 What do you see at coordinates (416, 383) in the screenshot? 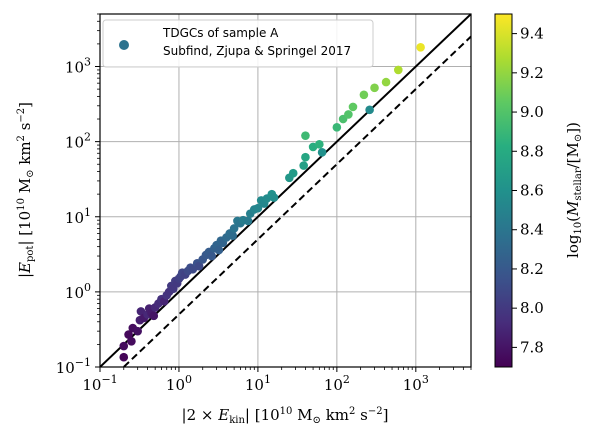
I see `x-tick-label: 10³` at bounding box center [416, 383].